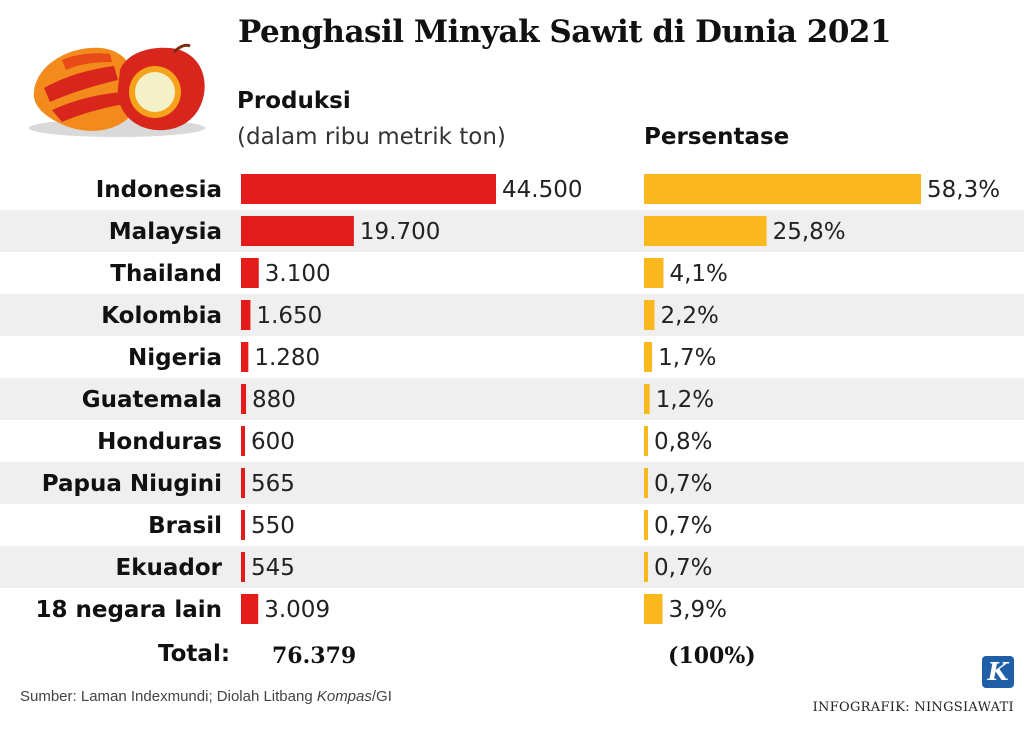 The image size is (1024, 730). I want to click on percentage-value-label: 3,9%, so click(698, 610).